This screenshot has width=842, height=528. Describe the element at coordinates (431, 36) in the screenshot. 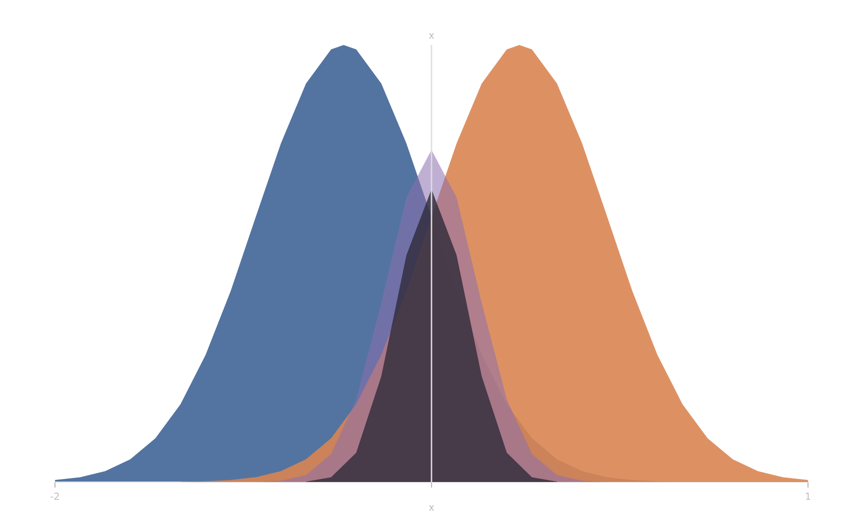

I see `y-axis-title: x` at that location.